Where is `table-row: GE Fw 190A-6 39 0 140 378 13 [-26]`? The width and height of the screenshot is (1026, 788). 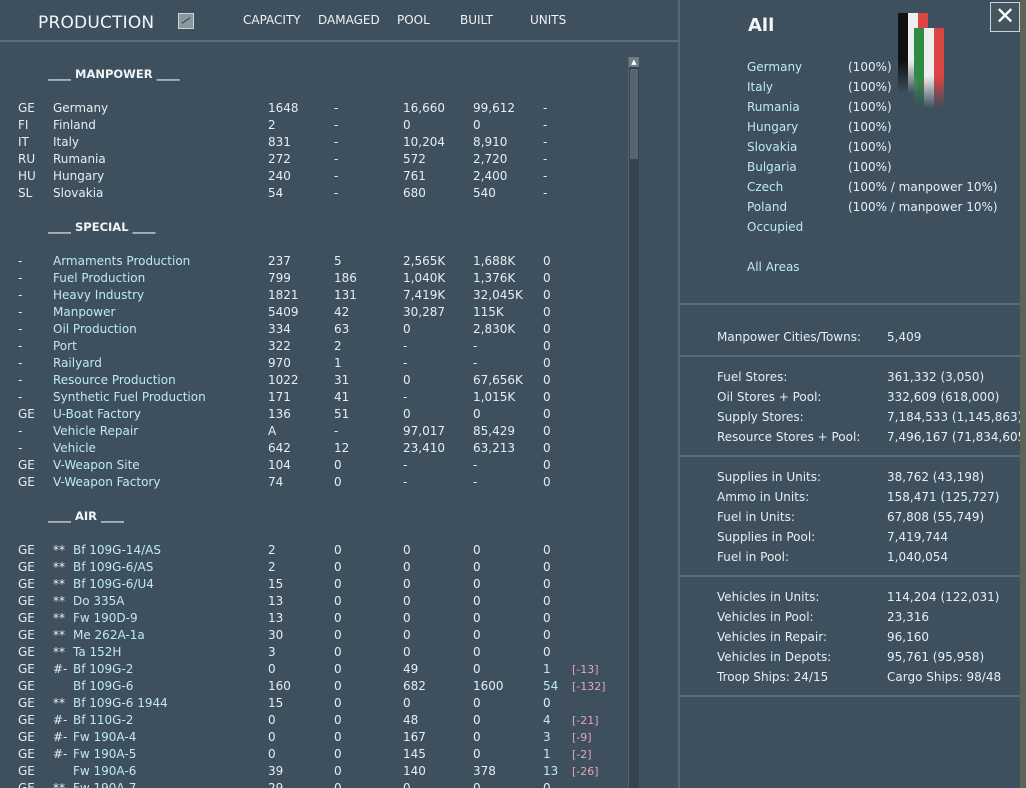 table-row: GE Fw 190A-6 39 0 140 378 13 [-26] is located at coordinates (314, 771).